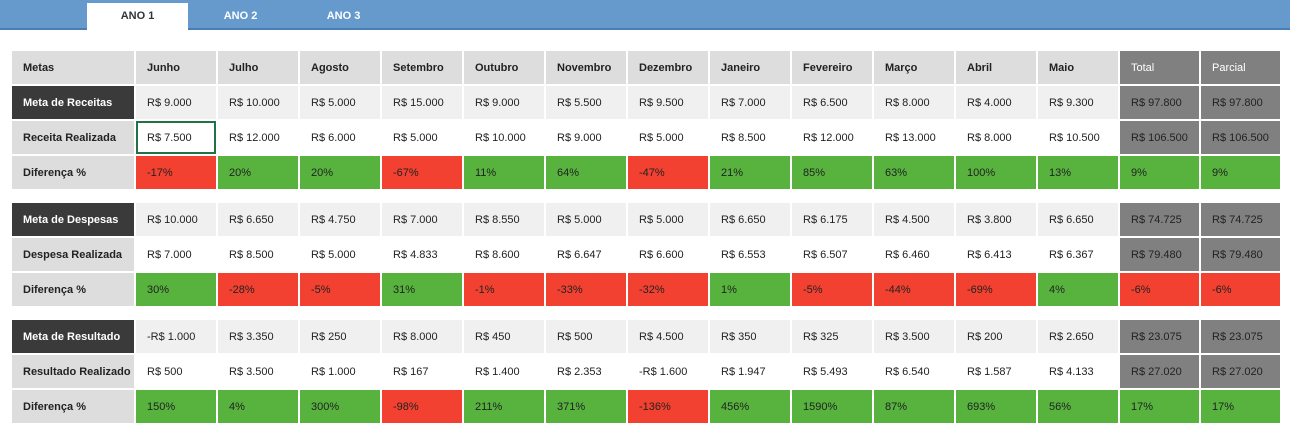 The height and width of the screenshot is (428, 1290). I want to click on parcial-cell: 9%, so click(1240, 172).